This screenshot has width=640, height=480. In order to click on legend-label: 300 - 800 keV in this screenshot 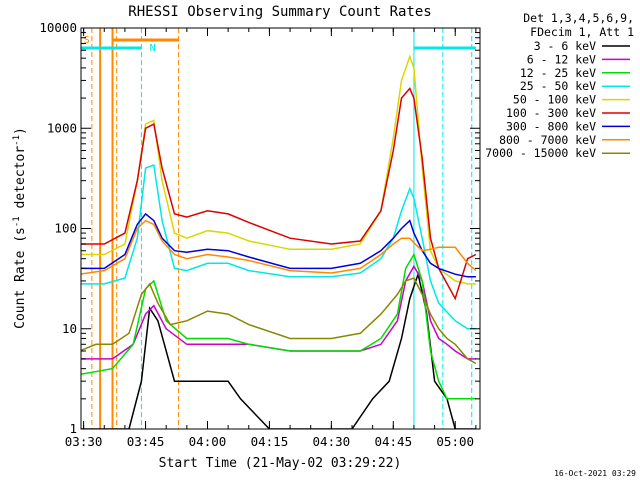, I will do `click(551, 126)`.